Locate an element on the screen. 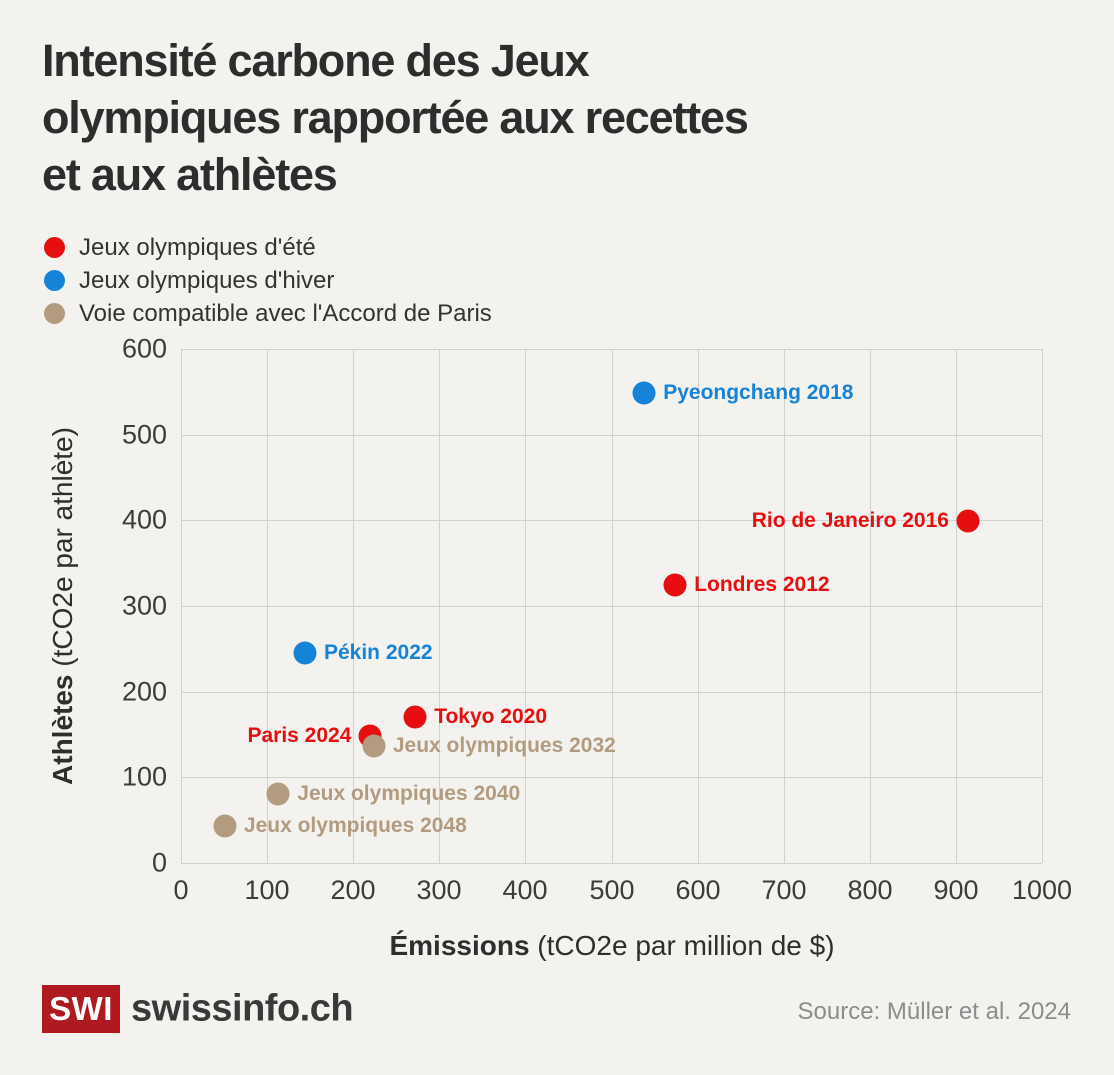 The height and width of the screenshot is (1075, 1114). swi-logo: SWI is located at coordinates (81, 1009).